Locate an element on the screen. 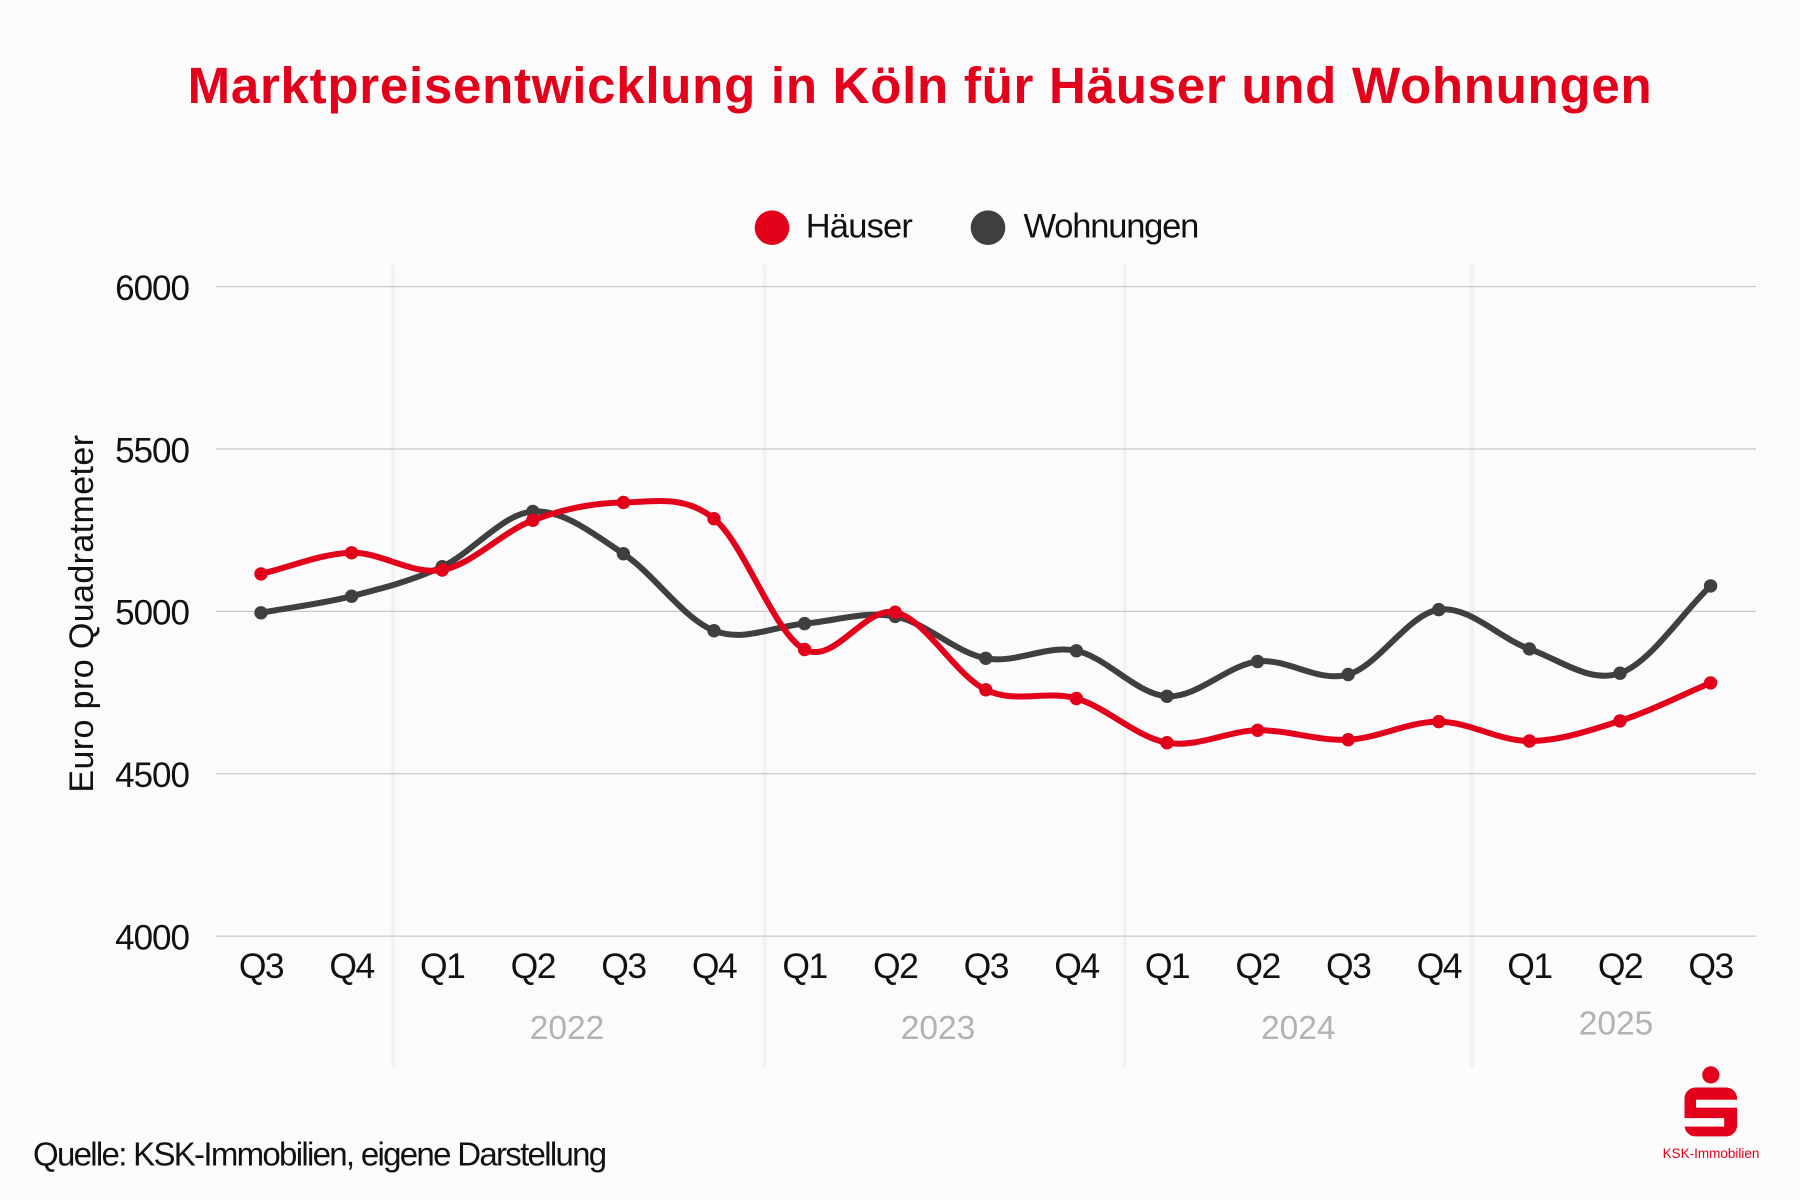 This screenshot has height=1200, width=1800. svg-text: 5000 is located at coordinates (152, 613).